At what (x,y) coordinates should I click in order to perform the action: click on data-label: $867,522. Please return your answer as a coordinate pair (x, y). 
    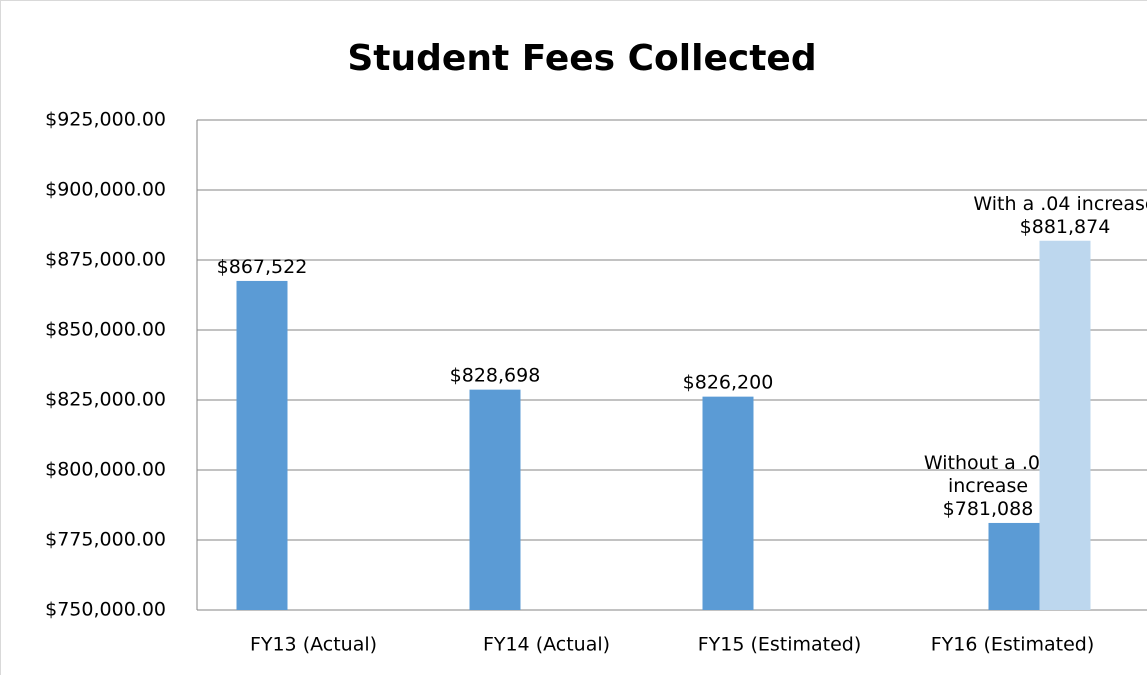
    Looking at the image, I should click on (262, 266).